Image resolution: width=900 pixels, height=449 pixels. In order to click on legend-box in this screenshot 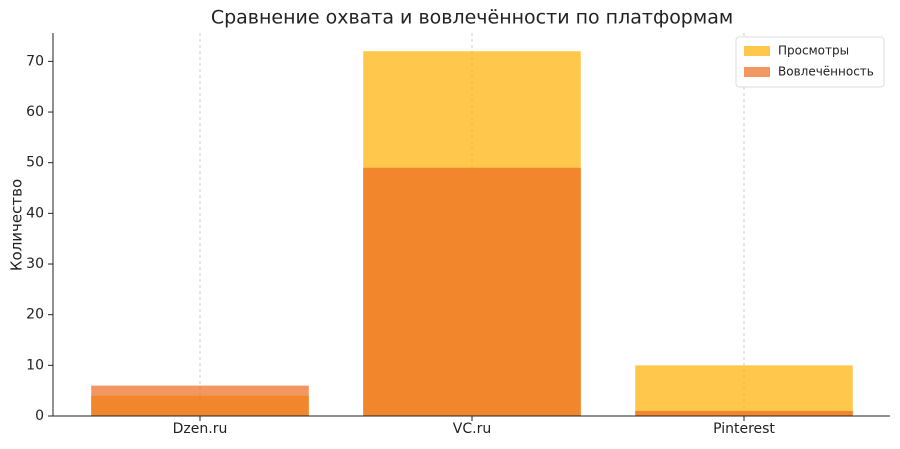, I will do `click(810, 62)`.